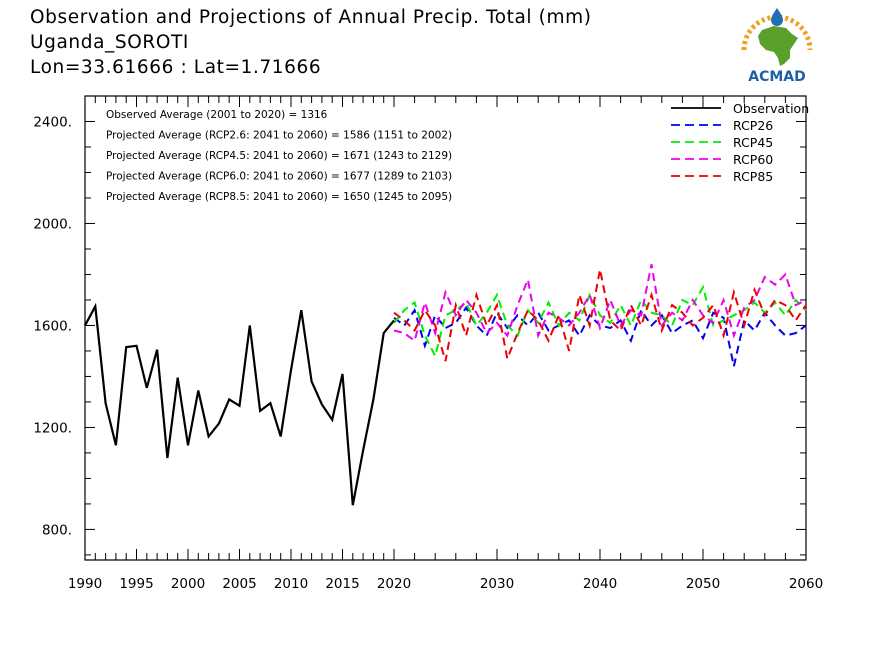 This screenshot has width=879, height=659. What do you see at coordinates (52, 224) in the screenshot?
I see `y-tick-label: 2000.` at bounding box center [52, 224].